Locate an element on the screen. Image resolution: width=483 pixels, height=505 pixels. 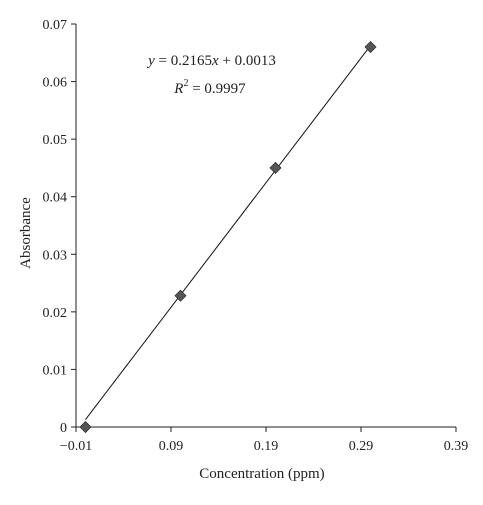
y-tick-label: 0.02 is located at coordinates (55, 313).